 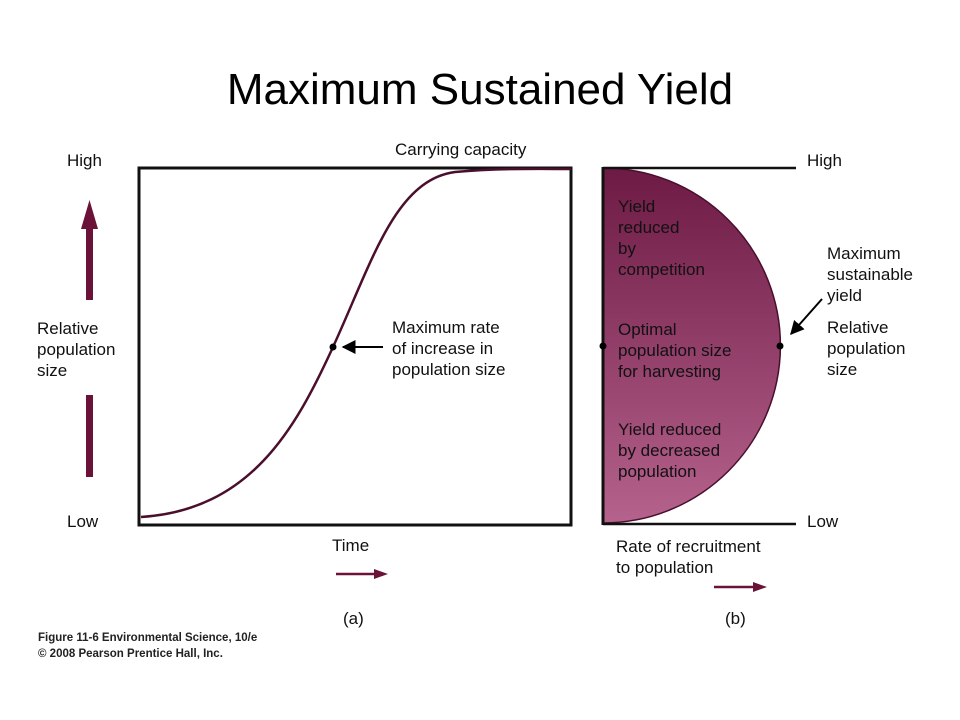 I want to click on time-label: Time, so click(x=351, y=545).